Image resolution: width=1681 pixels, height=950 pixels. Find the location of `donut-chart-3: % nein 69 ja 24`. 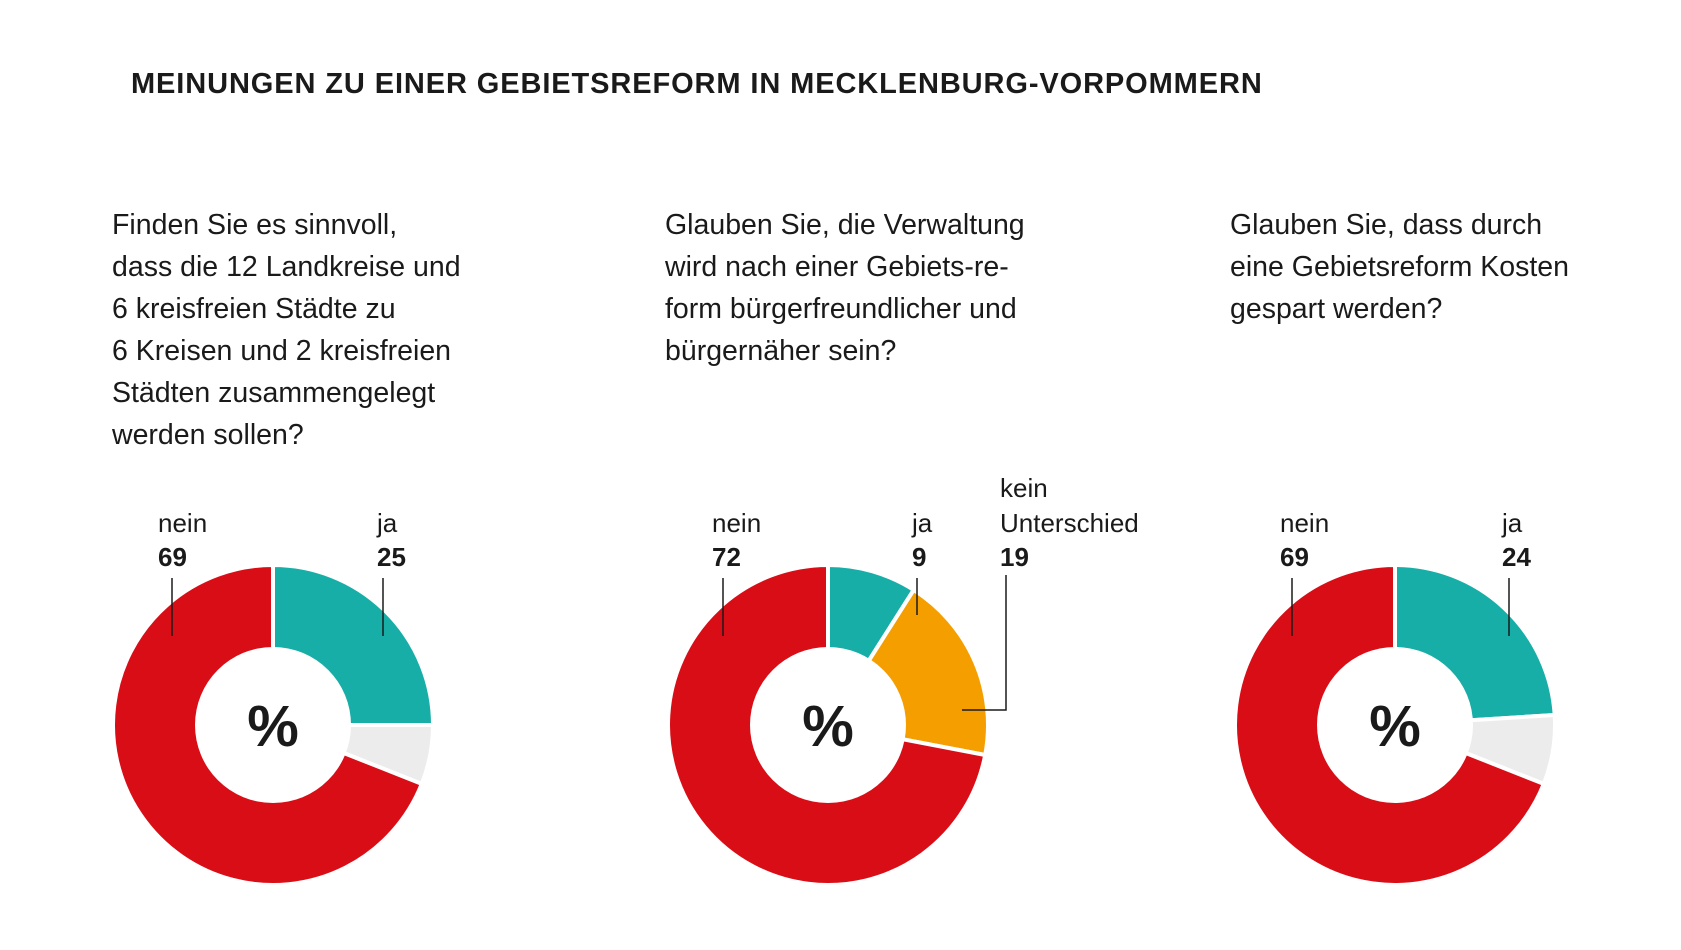

donut-chart-3: % nein 69 ja 24 is located at coordinates (1394, 697).